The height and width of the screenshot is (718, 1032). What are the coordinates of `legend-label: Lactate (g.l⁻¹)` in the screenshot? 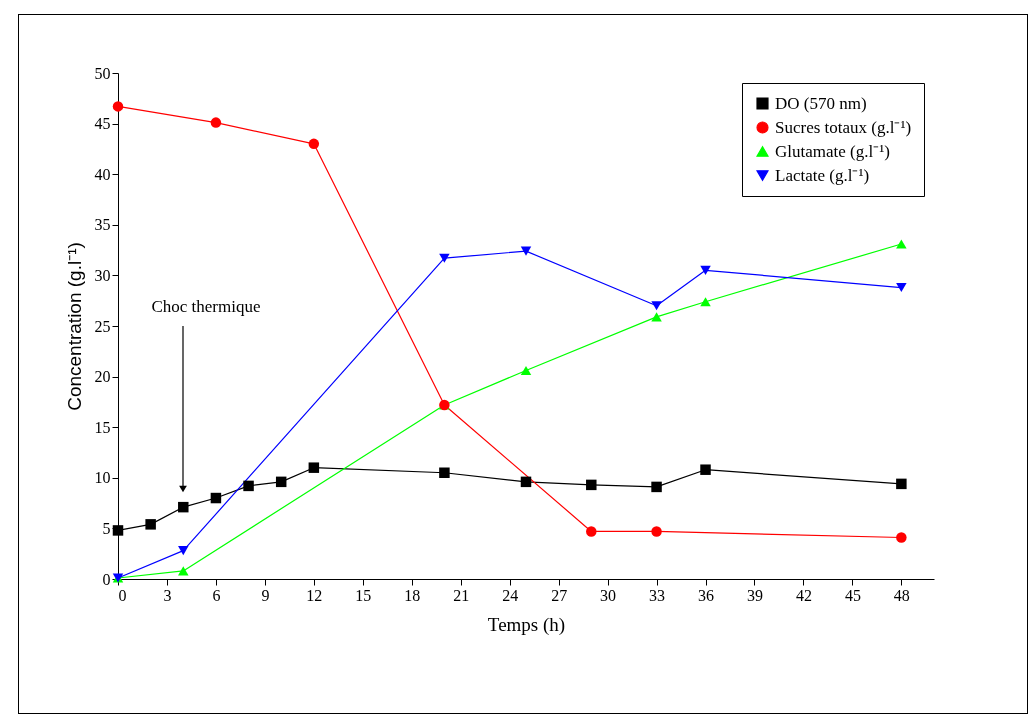 It's located at (822, 175).